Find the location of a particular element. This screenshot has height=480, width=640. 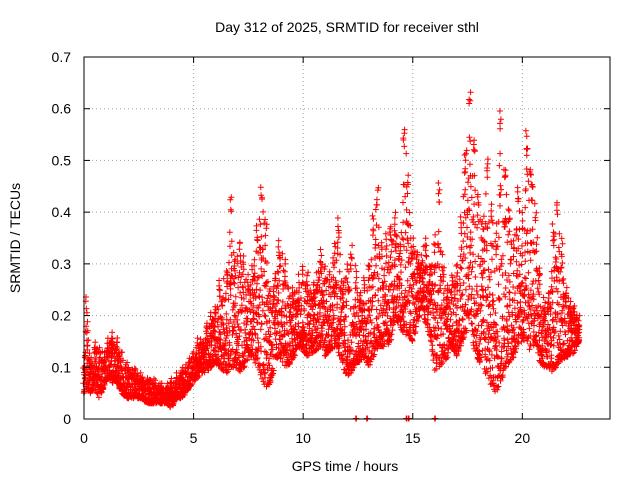

x-tick-label: 0 is located at coordinates (84, 438).